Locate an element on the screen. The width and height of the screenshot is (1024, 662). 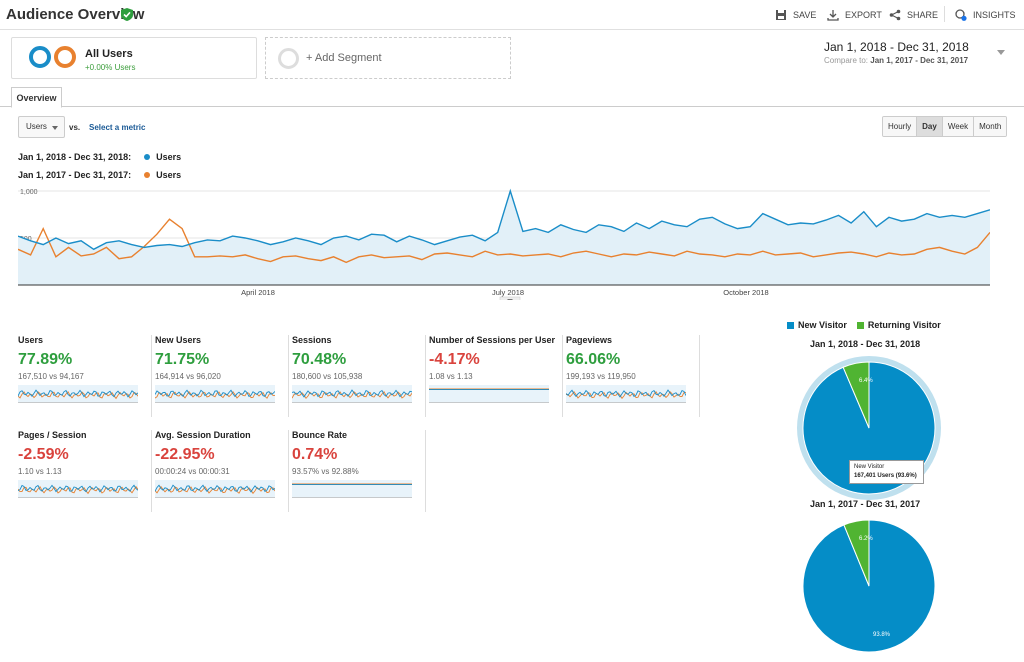
tooltip-title: New Visitor is located at coordinates (869, 467).